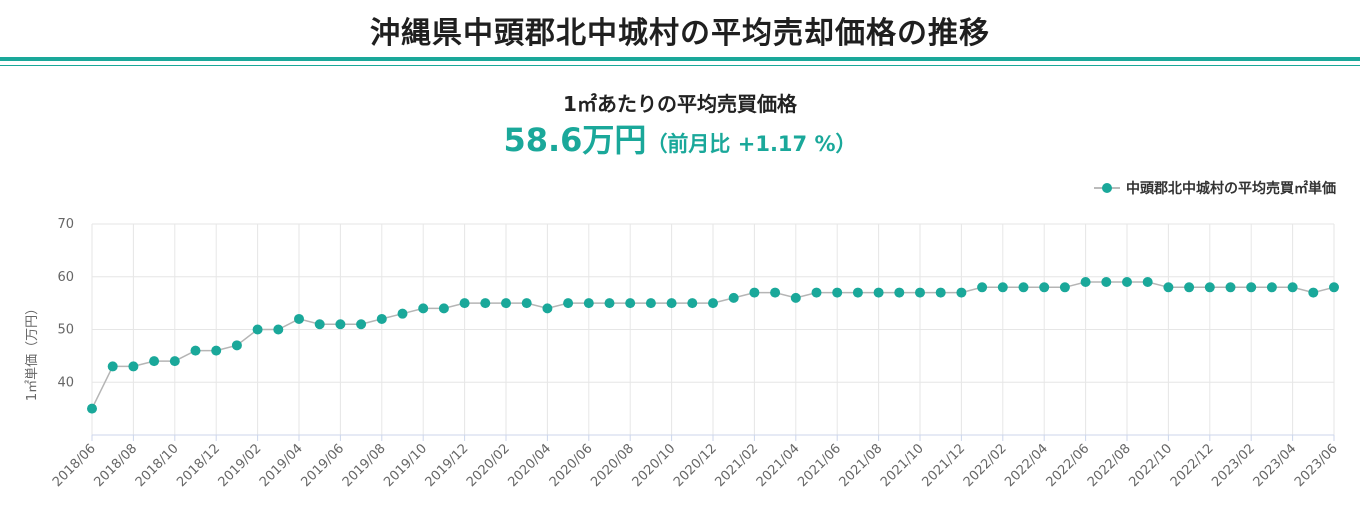 Image resolution: width=1360 pixels, height=528 pixels. I want to click on x-tick-label: 2020/02, so click(488, 465).